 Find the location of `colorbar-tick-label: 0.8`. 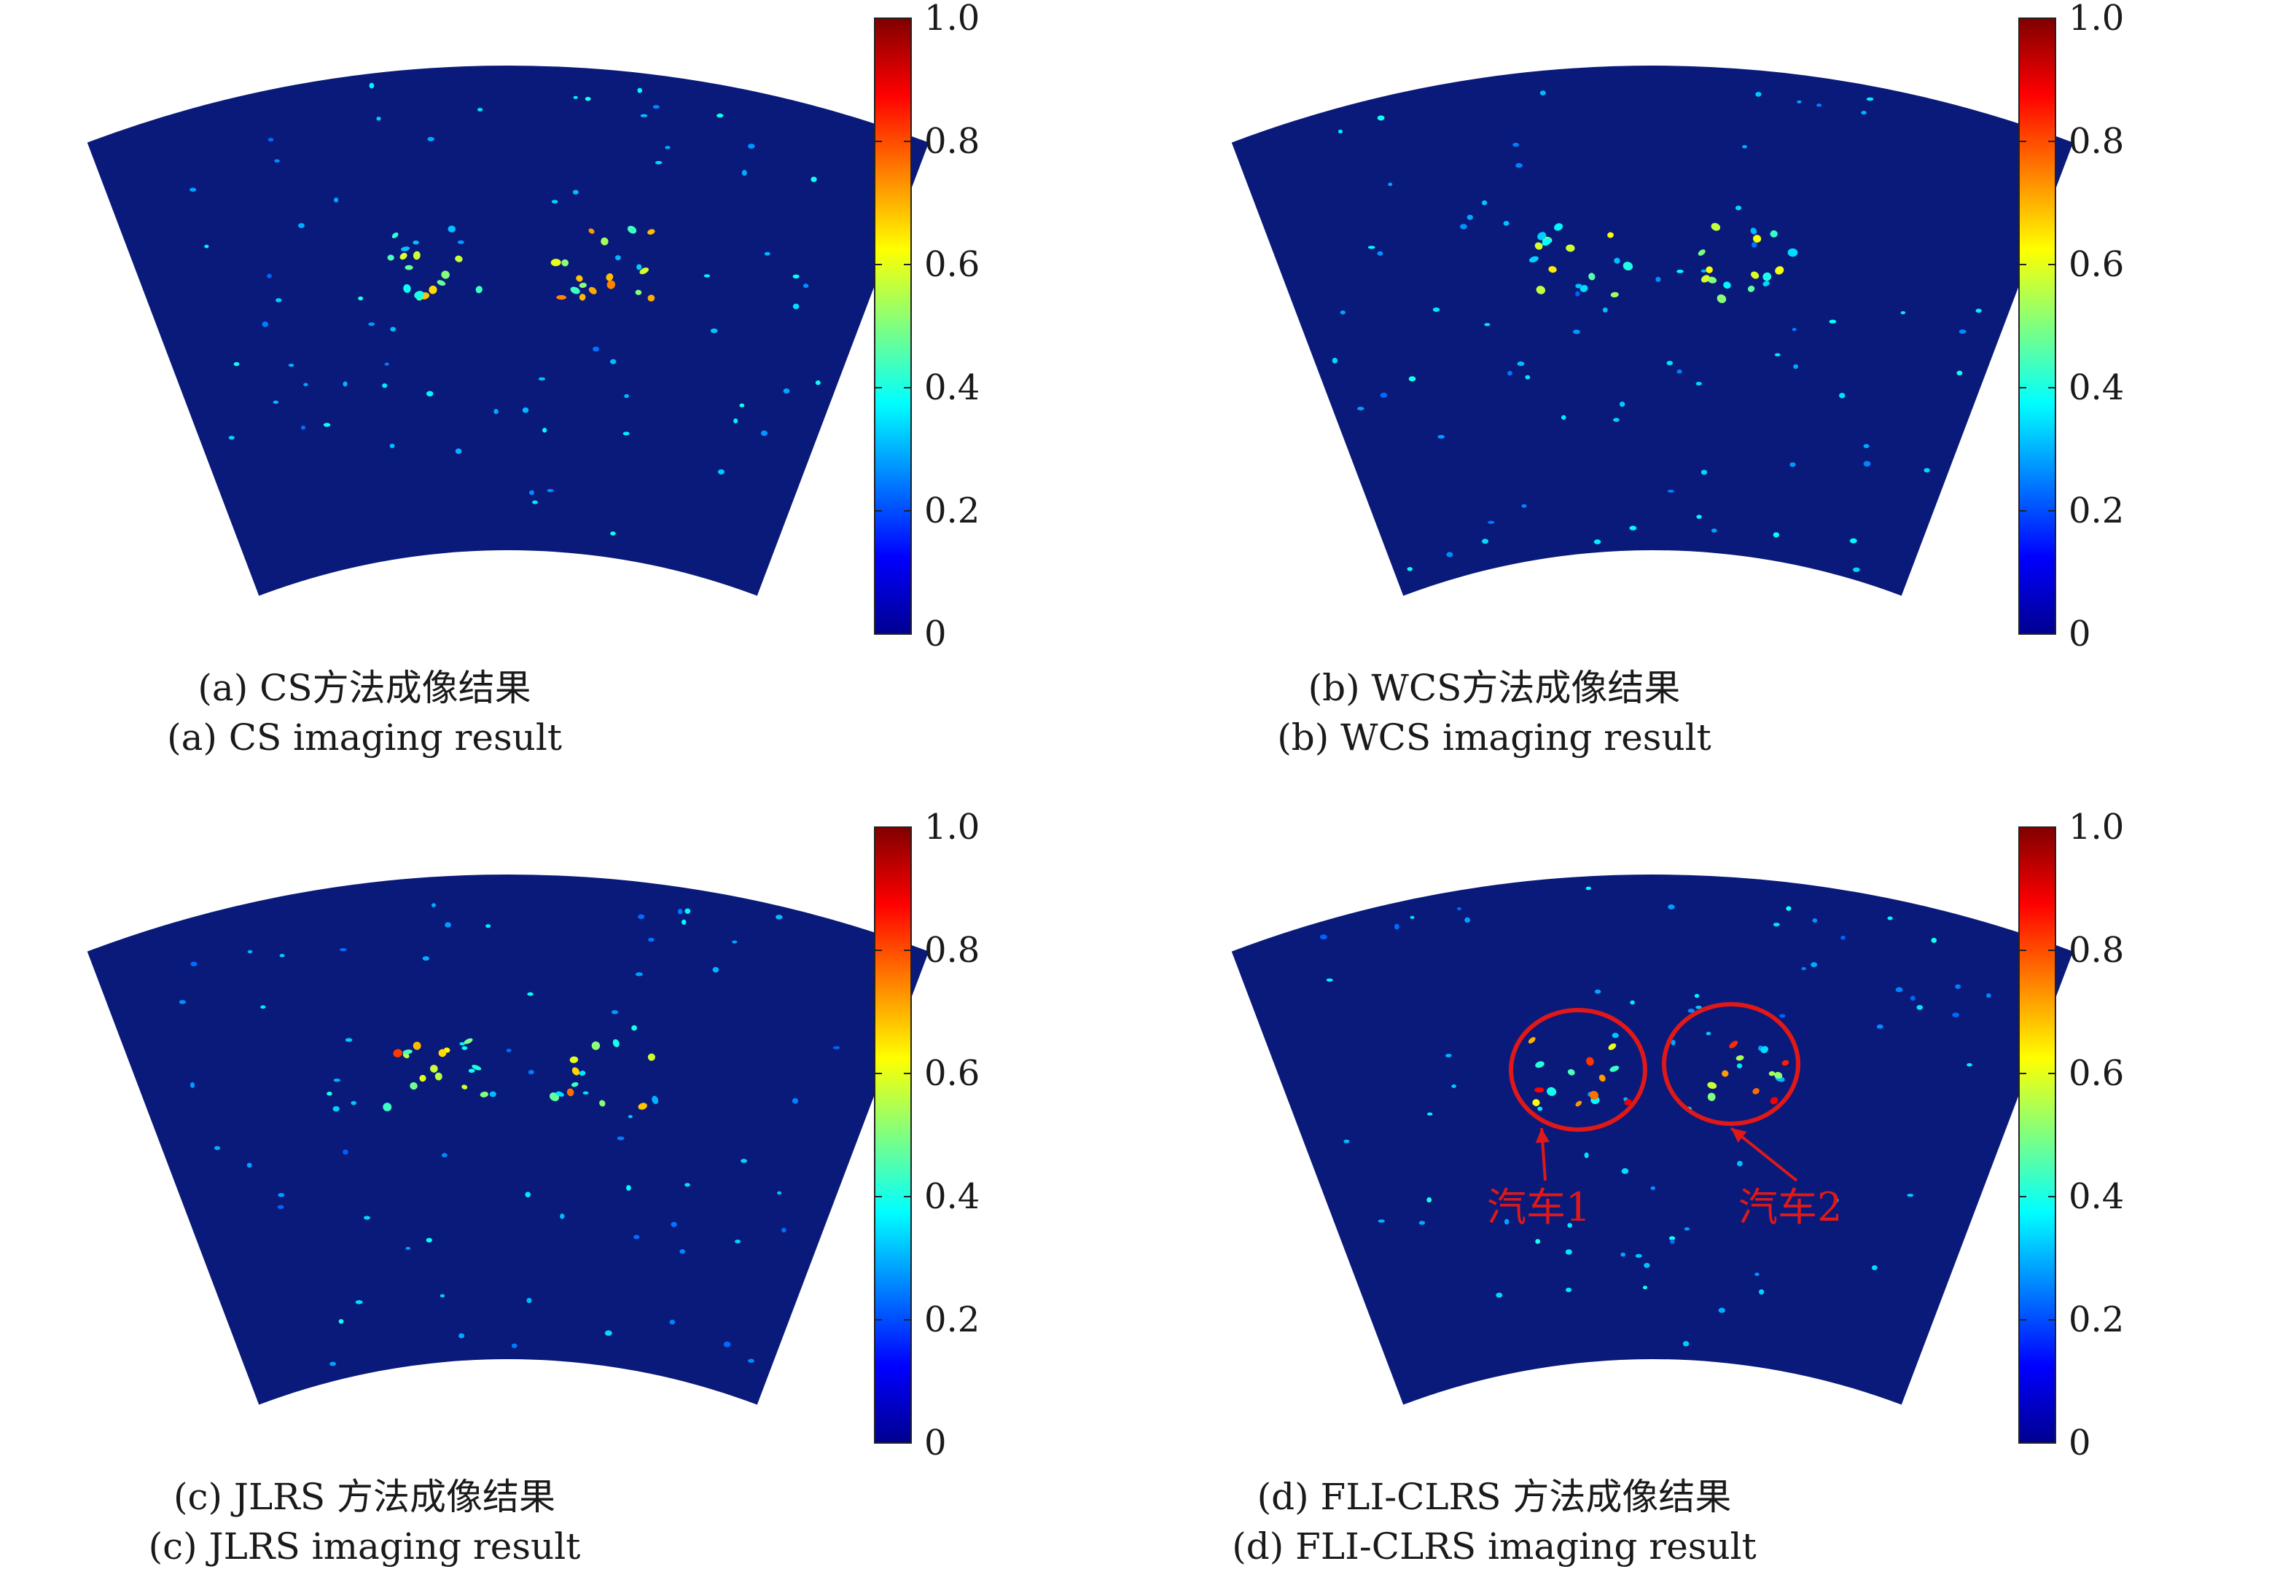

colorbar-tick-label: 0.8 is located at coordinates (952, 141).